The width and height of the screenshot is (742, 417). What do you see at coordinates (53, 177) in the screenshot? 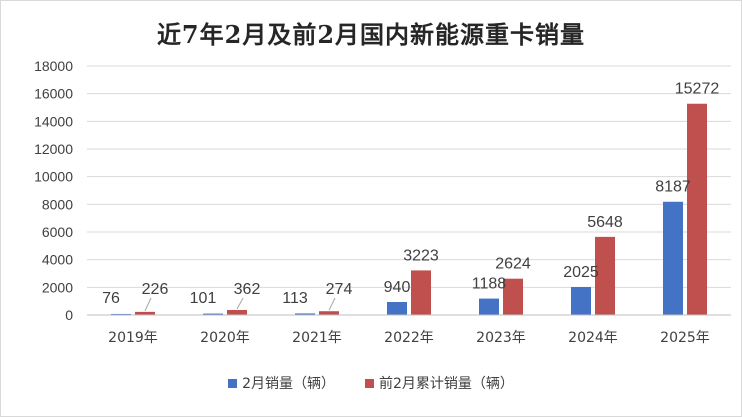
I see `y-tick-label: 10000` at bounding box center [53, 177].